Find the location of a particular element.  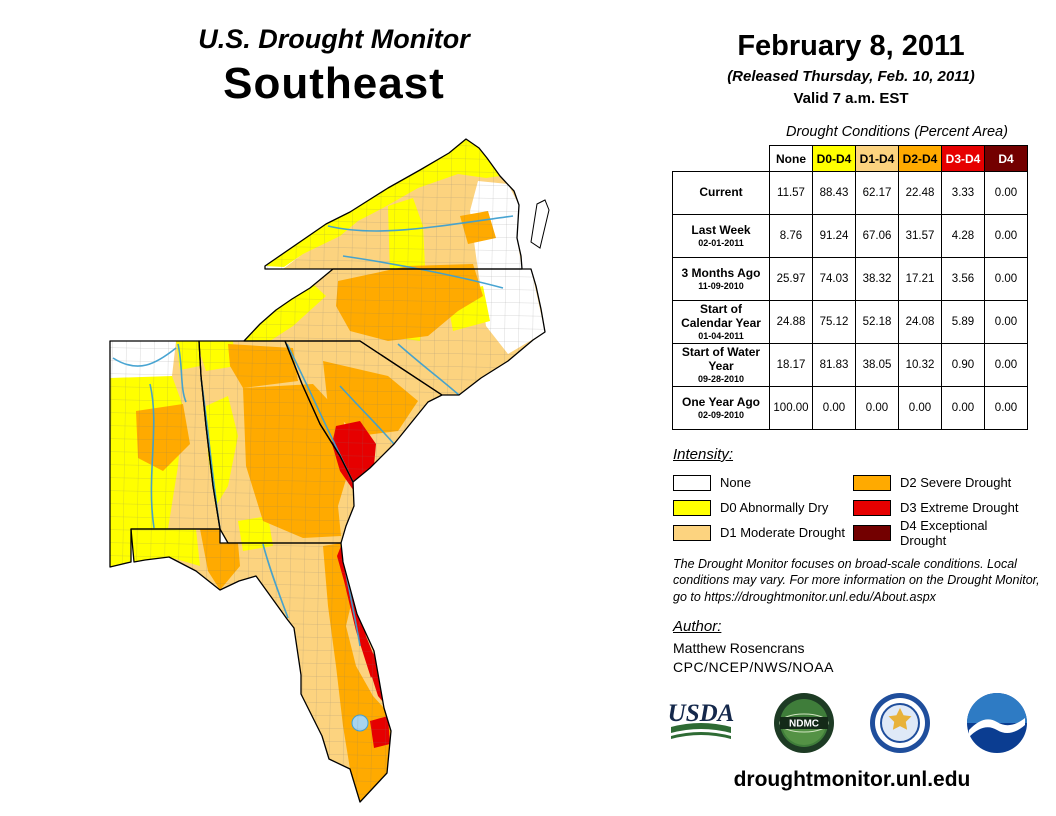

table-cell: 18.17 is located at coordinates (791, 365).